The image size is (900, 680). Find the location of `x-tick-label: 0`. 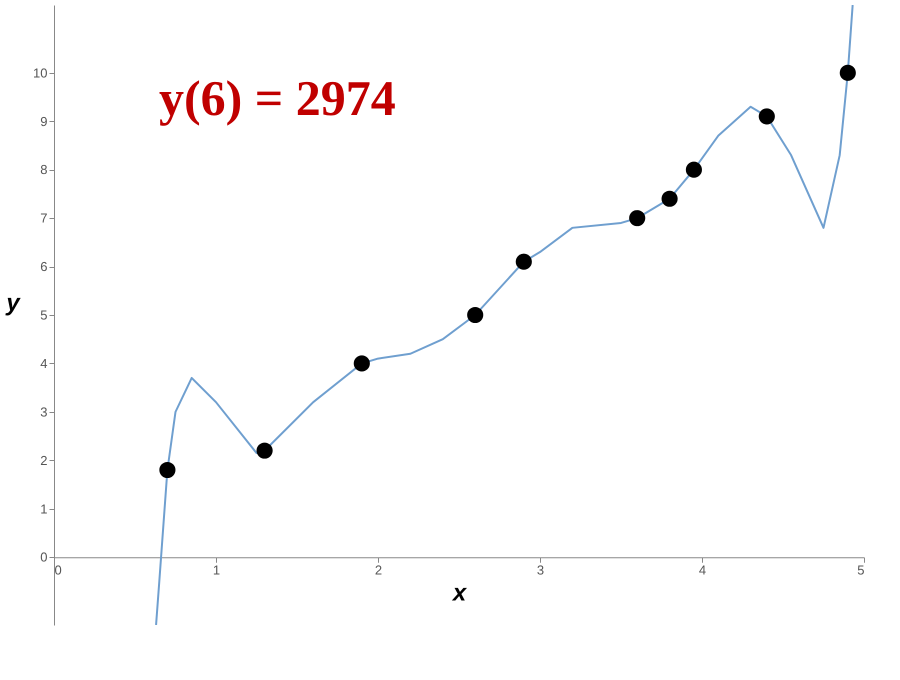

x-tick-label: 0 is located at coordinates (58, 570).